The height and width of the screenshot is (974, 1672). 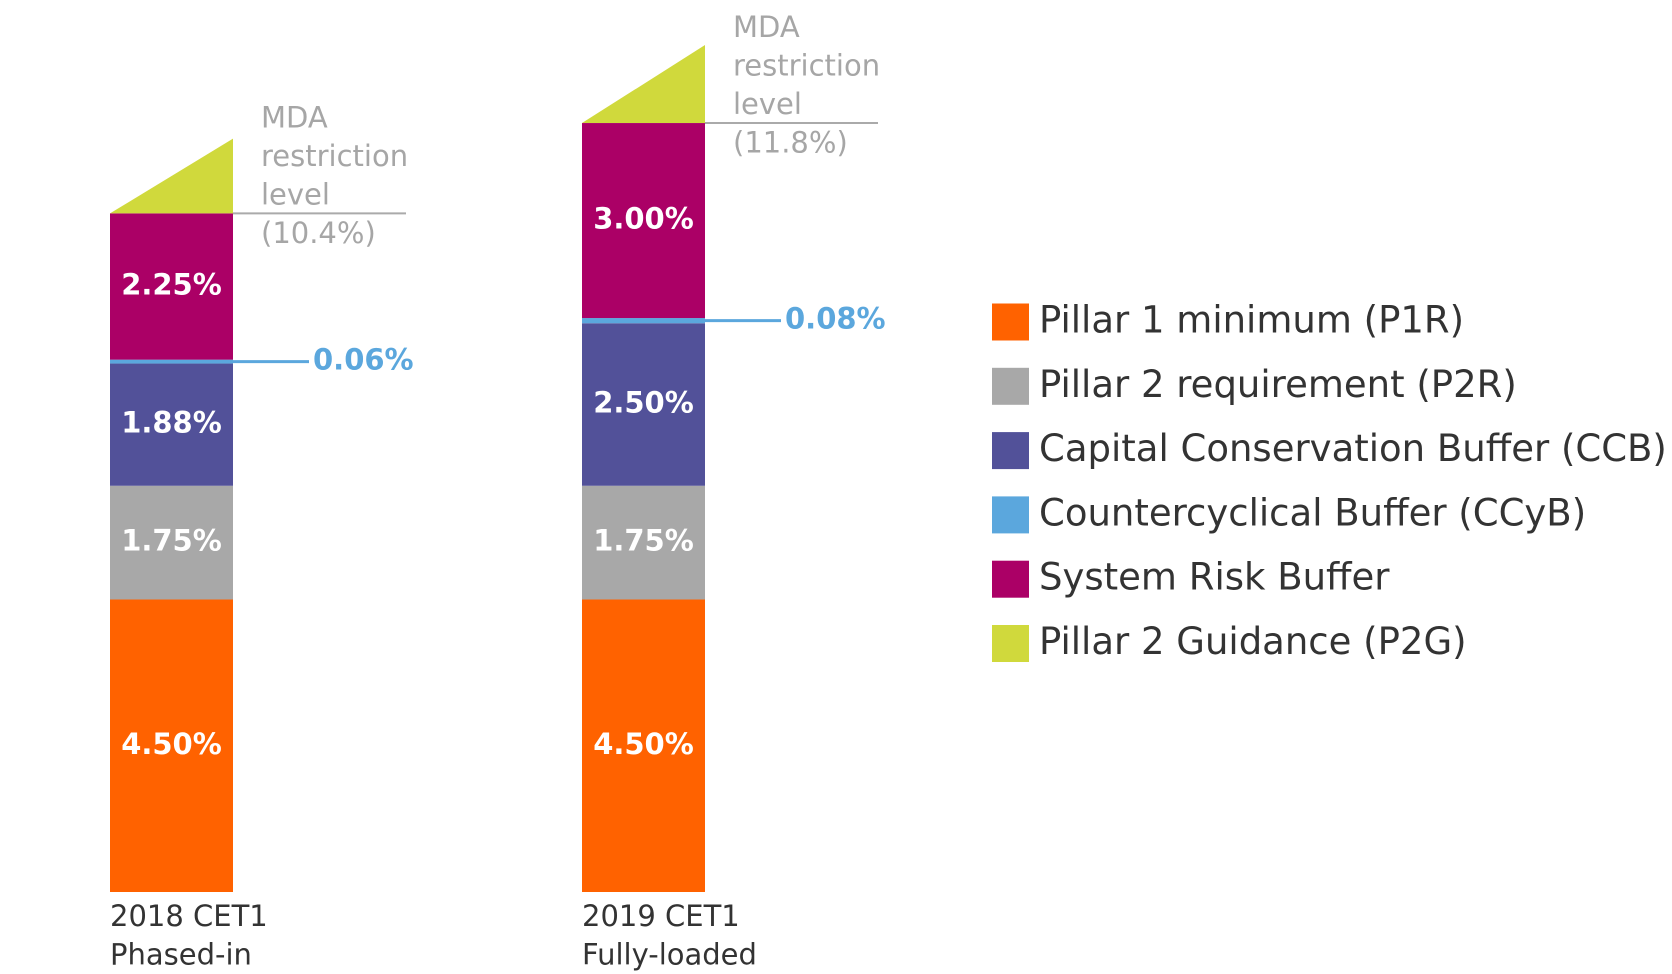 I want to click on category-label: 2019 CET1, so click(x=661, y=916).